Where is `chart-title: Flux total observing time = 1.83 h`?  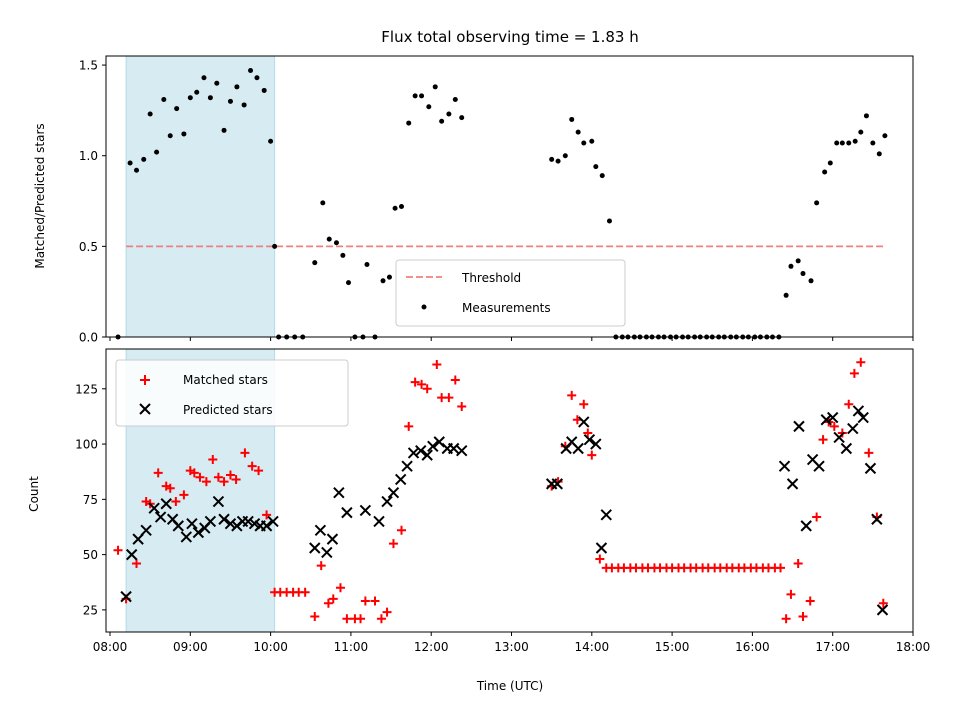 chart-title: Flux total observing time = 1.83 h is located at coordinates (509, 37).